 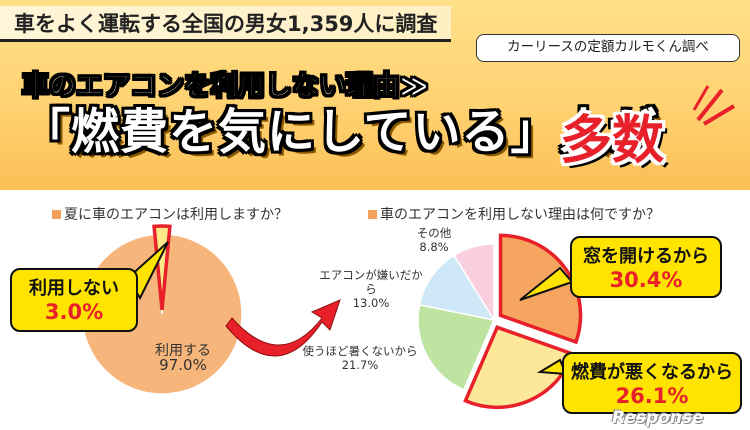 I want to click on callout-value: 26.1%, so click(x=652, y=396).